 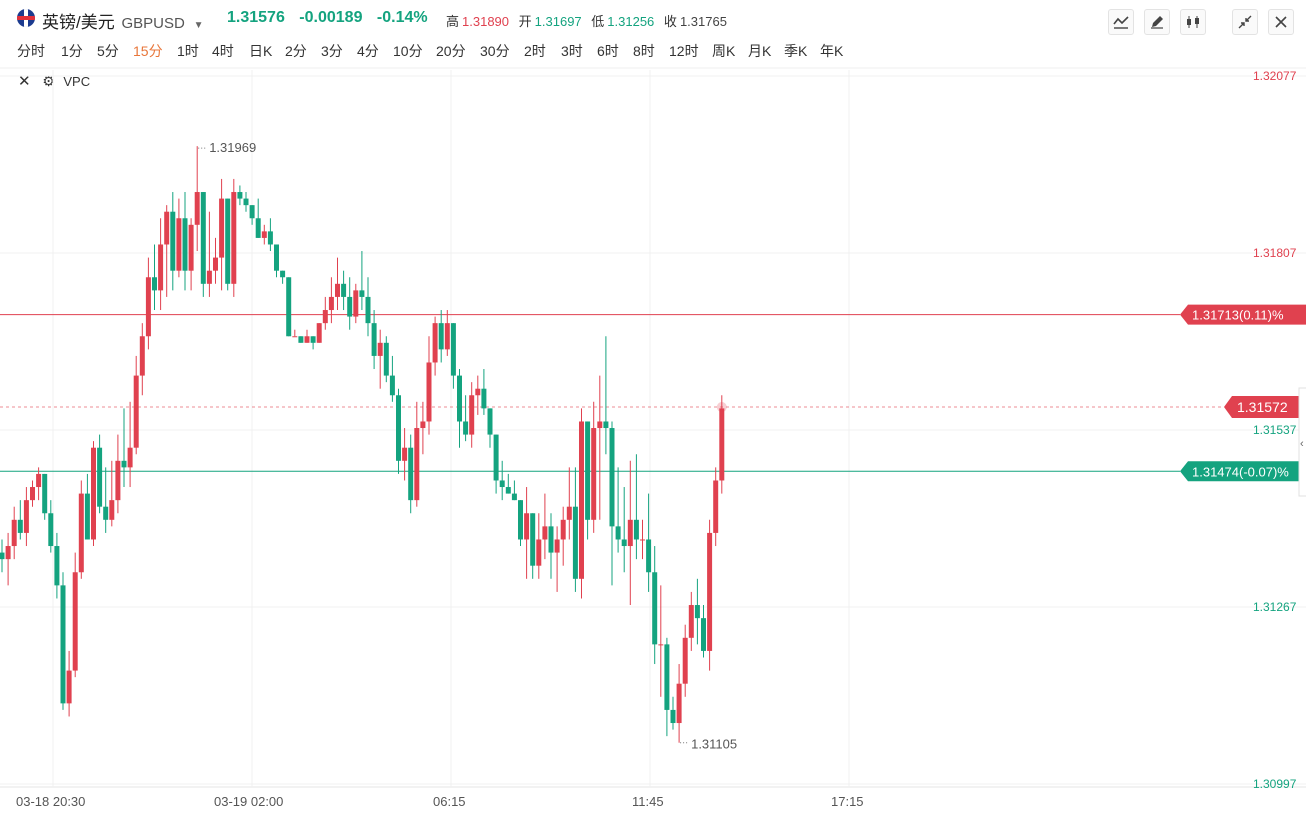 What do you see at coordinates (724, 51) in the screenshot?
I see `period-tab-18: 周K` at bounding box center [724, 51].